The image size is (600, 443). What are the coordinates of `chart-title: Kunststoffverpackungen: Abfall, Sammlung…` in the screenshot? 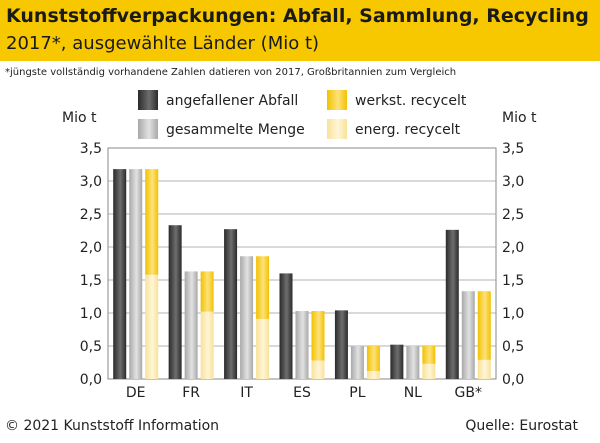 It's located at (297, 16).